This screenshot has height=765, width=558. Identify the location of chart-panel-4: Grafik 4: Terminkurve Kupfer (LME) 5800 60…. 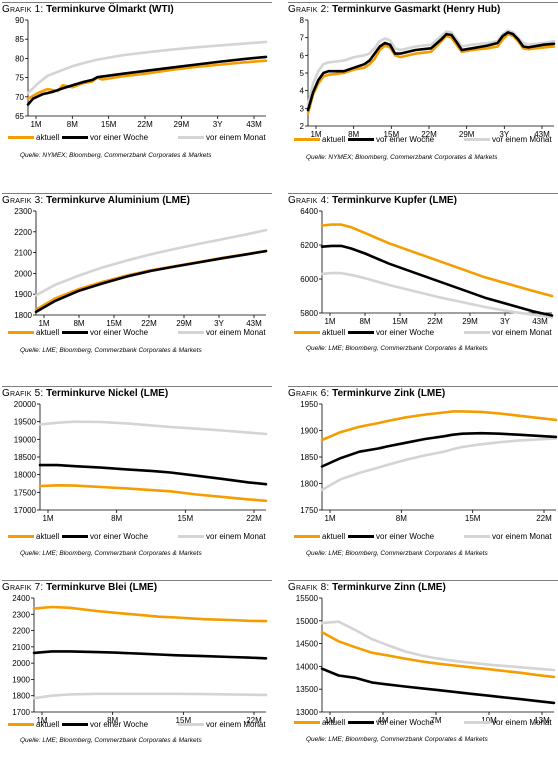
(423, 283).